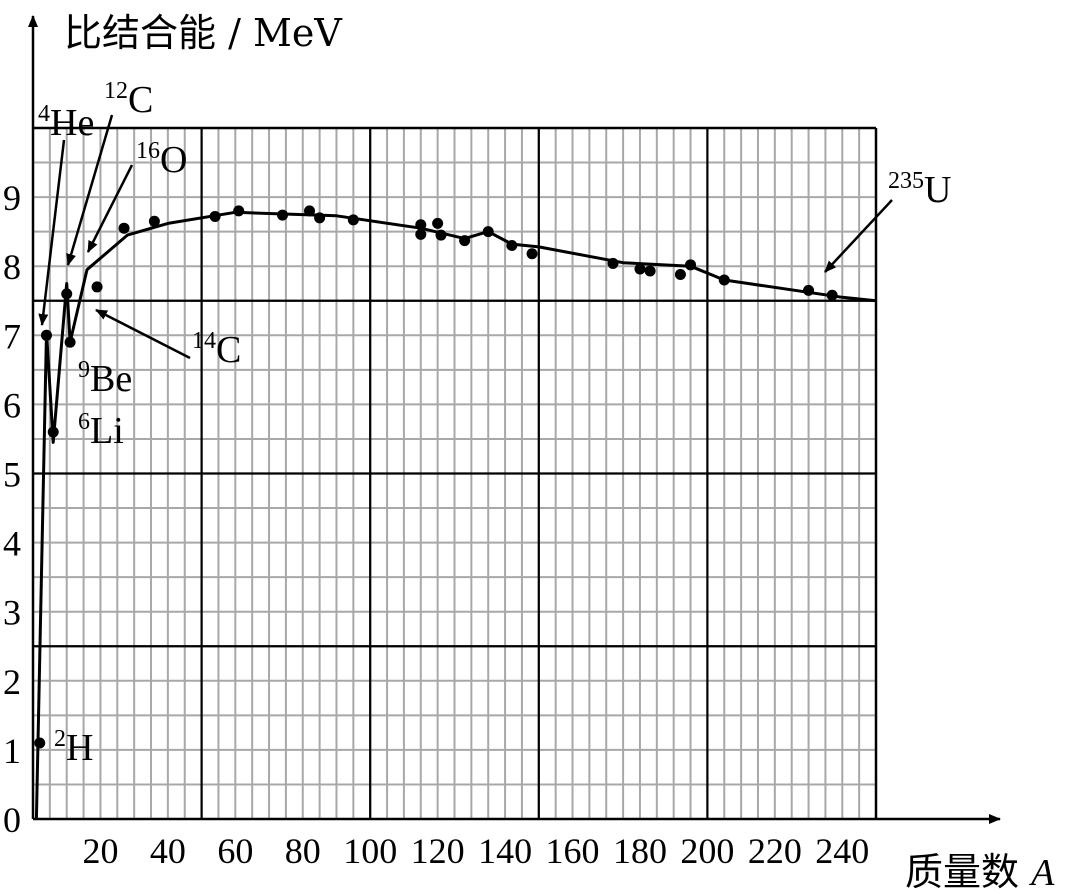 The width and height of the screenshot is (1089, 894). I want to click on y-tick-labels: 0 1 2 3 4 5 6 7 8 9, so click(12, 509).